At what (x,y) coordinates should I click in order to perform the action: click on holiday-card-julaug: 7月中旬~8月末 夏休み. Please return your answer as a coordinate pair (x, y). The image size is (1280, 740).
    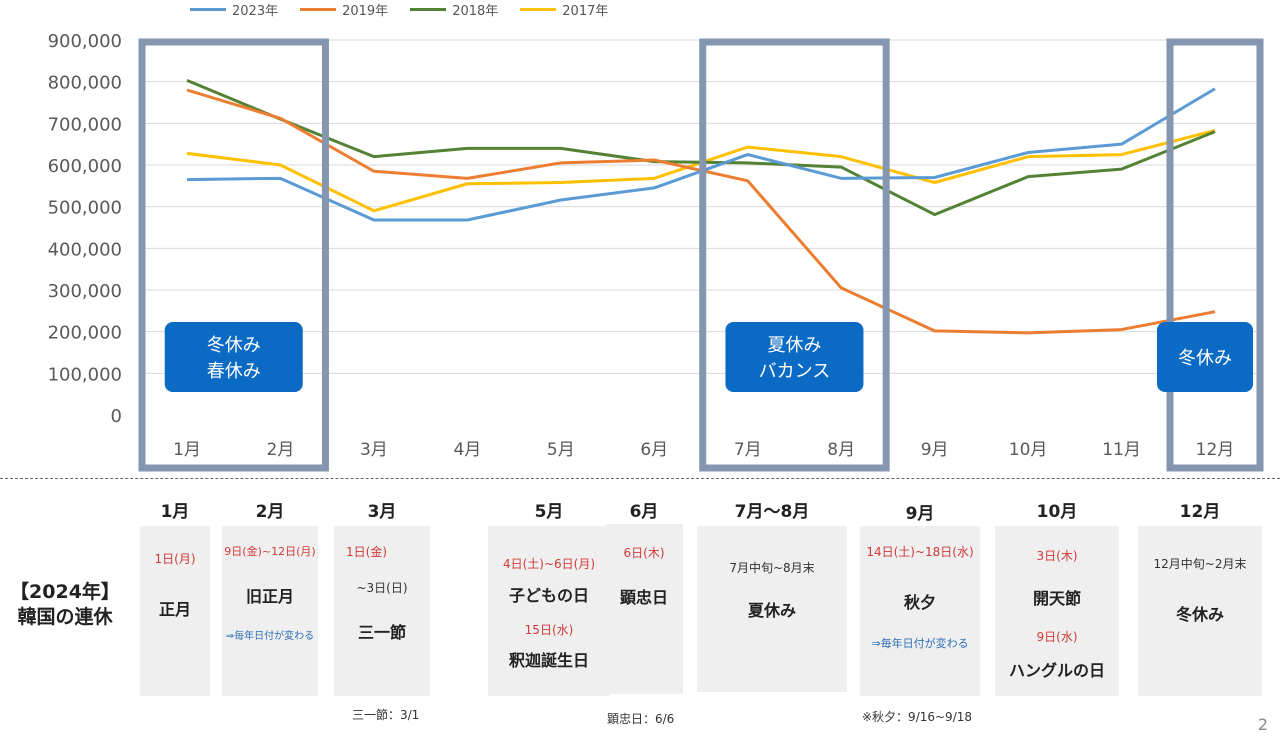
    Looking at the image, I should click on (772, 609).